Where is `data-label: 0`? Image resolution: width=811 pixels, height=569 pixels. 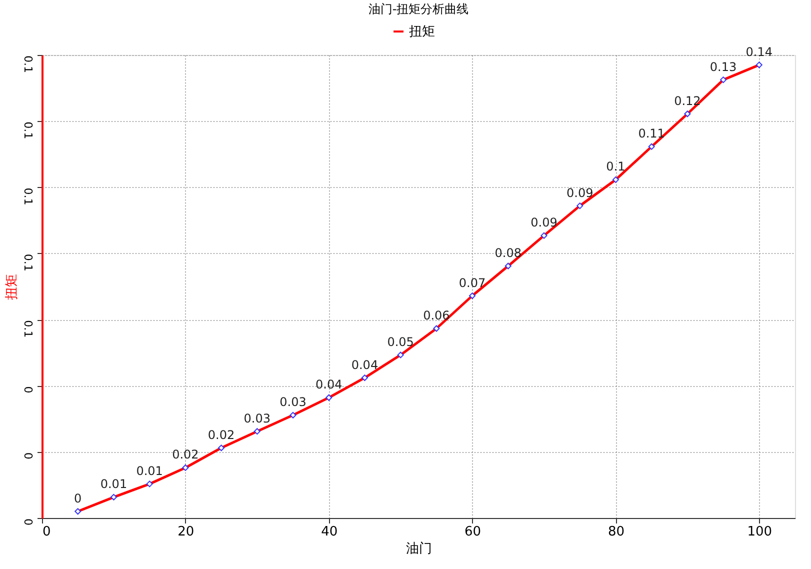 data-label: 0 is located at coordinates (78, 498).